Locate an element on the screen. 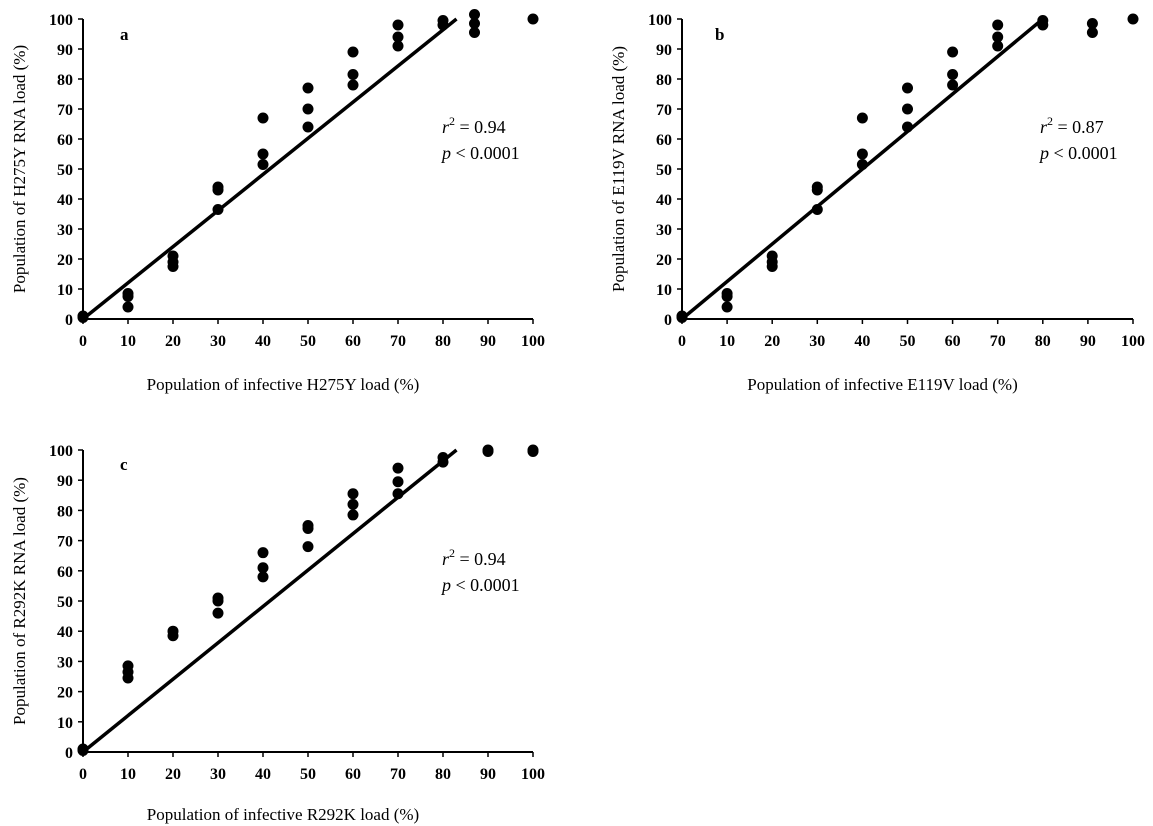 The height and width of the screenshot is (826, 1153). y-axis-title: Population of E119V RNA load (%) is located at coordinates (618, 169).